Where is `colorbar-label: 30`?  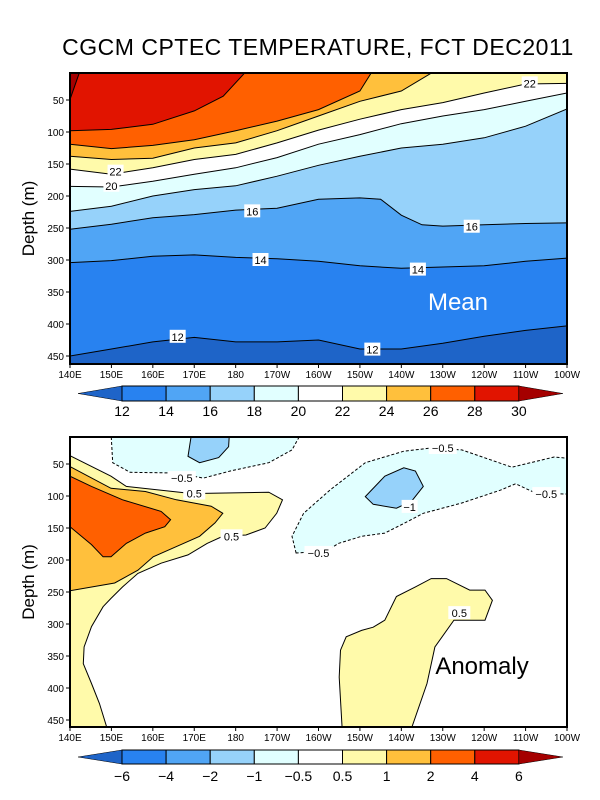
colorbar-label: 30 is located at coordinates (519, 411).